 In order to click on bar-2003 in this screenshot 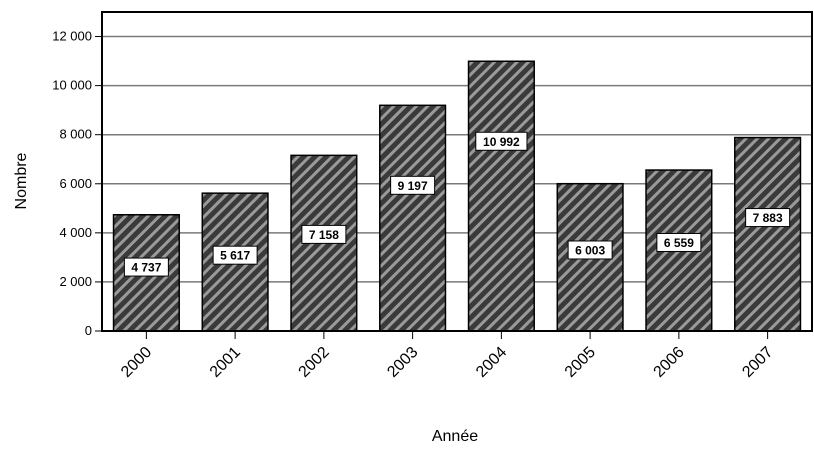, I will do `click(413, 218)`.